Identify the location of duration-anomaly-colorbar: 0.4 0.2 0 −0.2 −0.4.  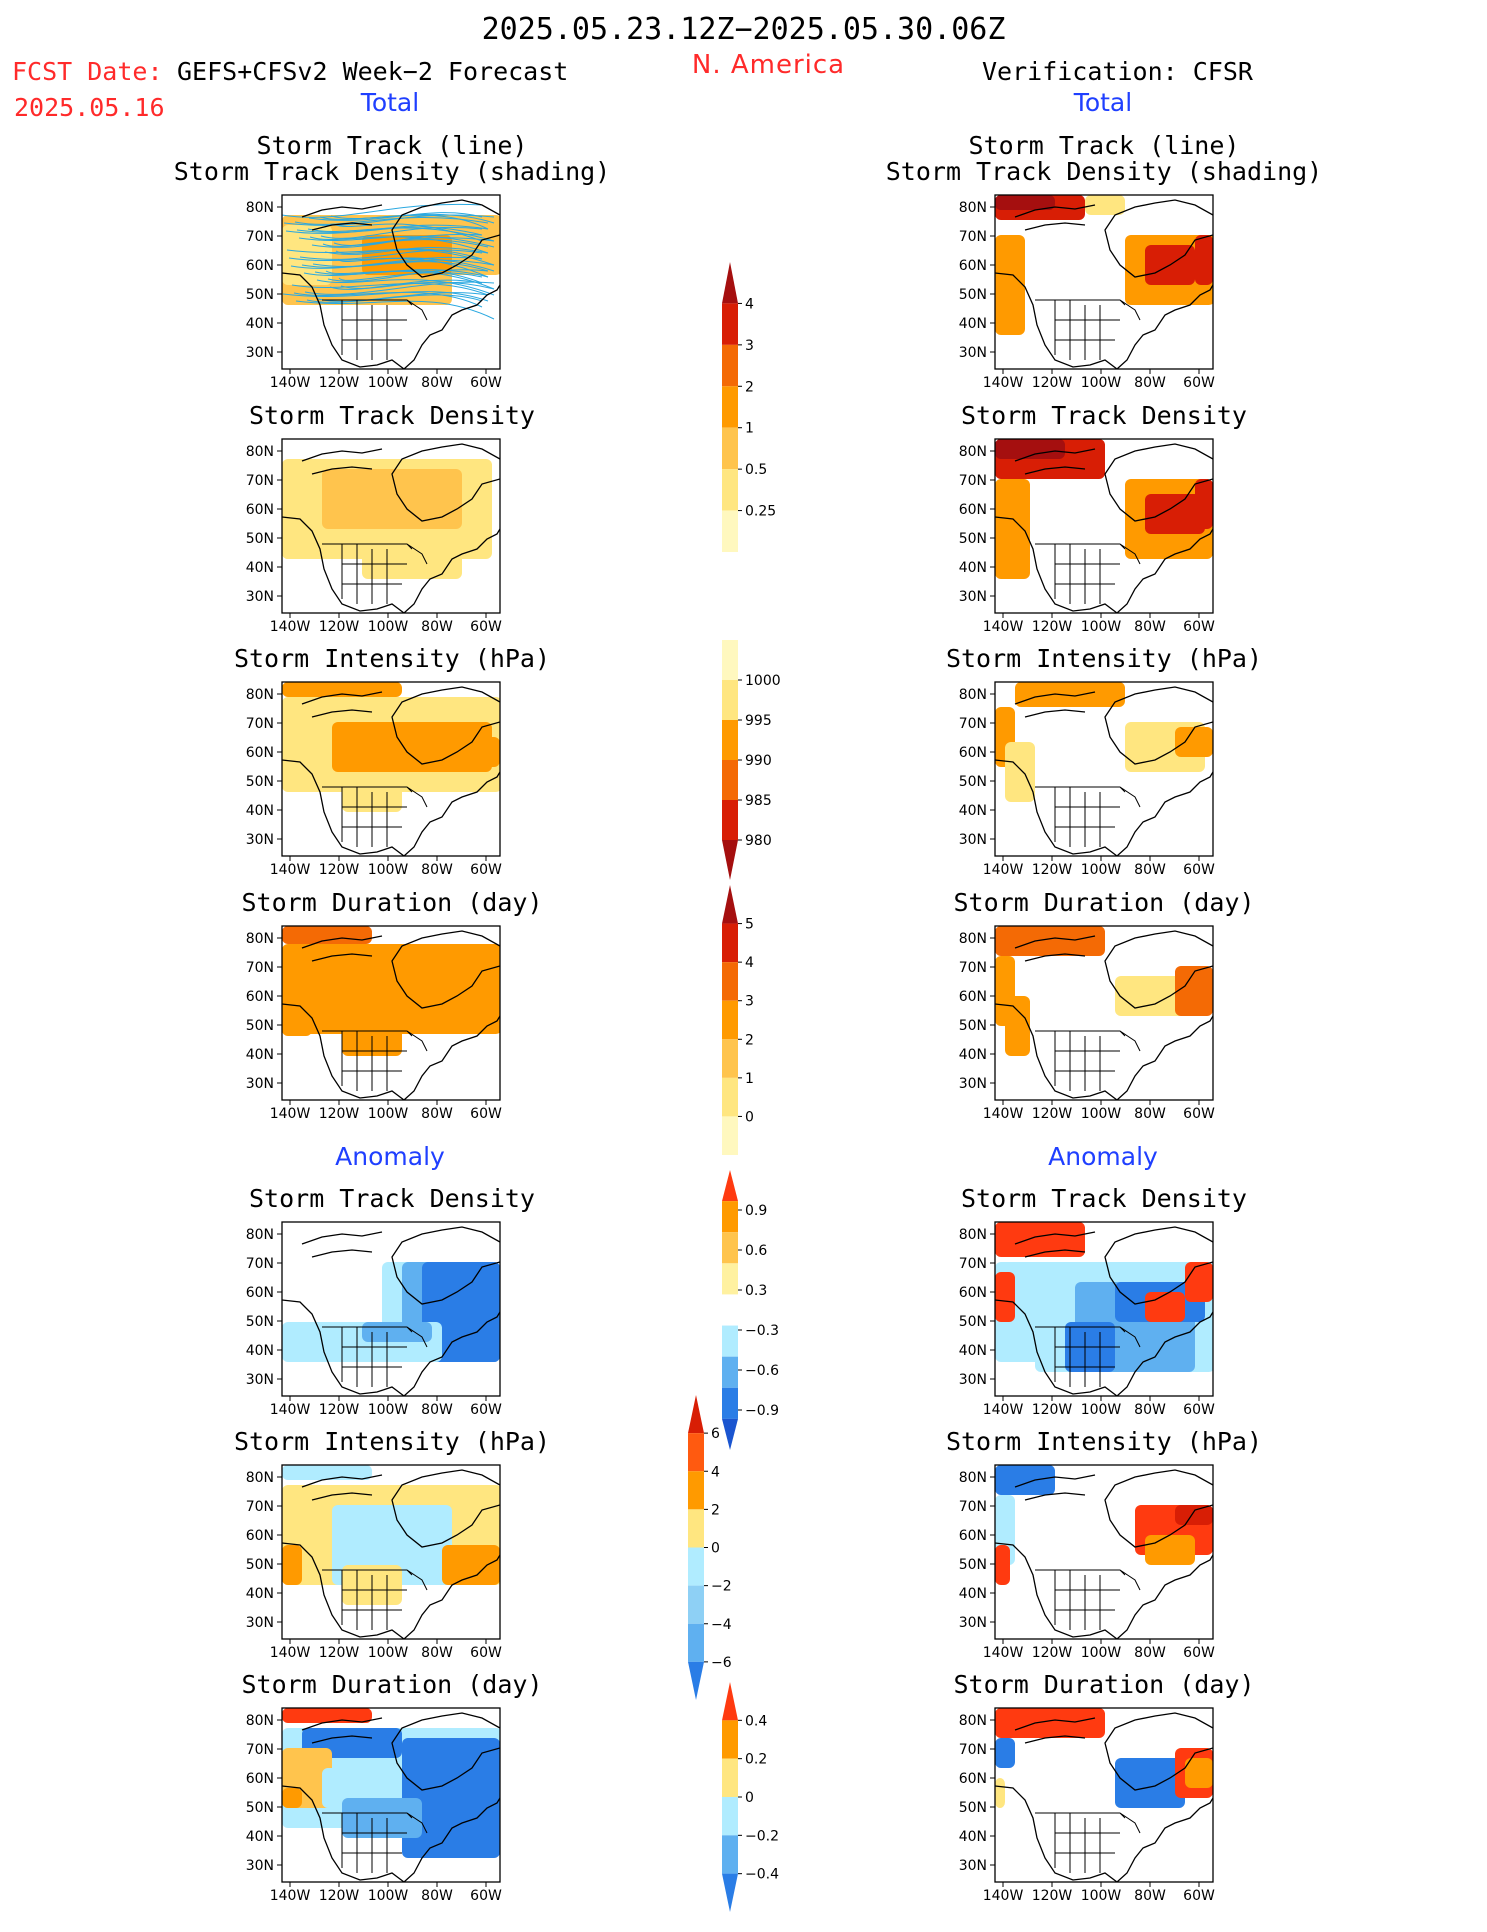
(750, 1797).